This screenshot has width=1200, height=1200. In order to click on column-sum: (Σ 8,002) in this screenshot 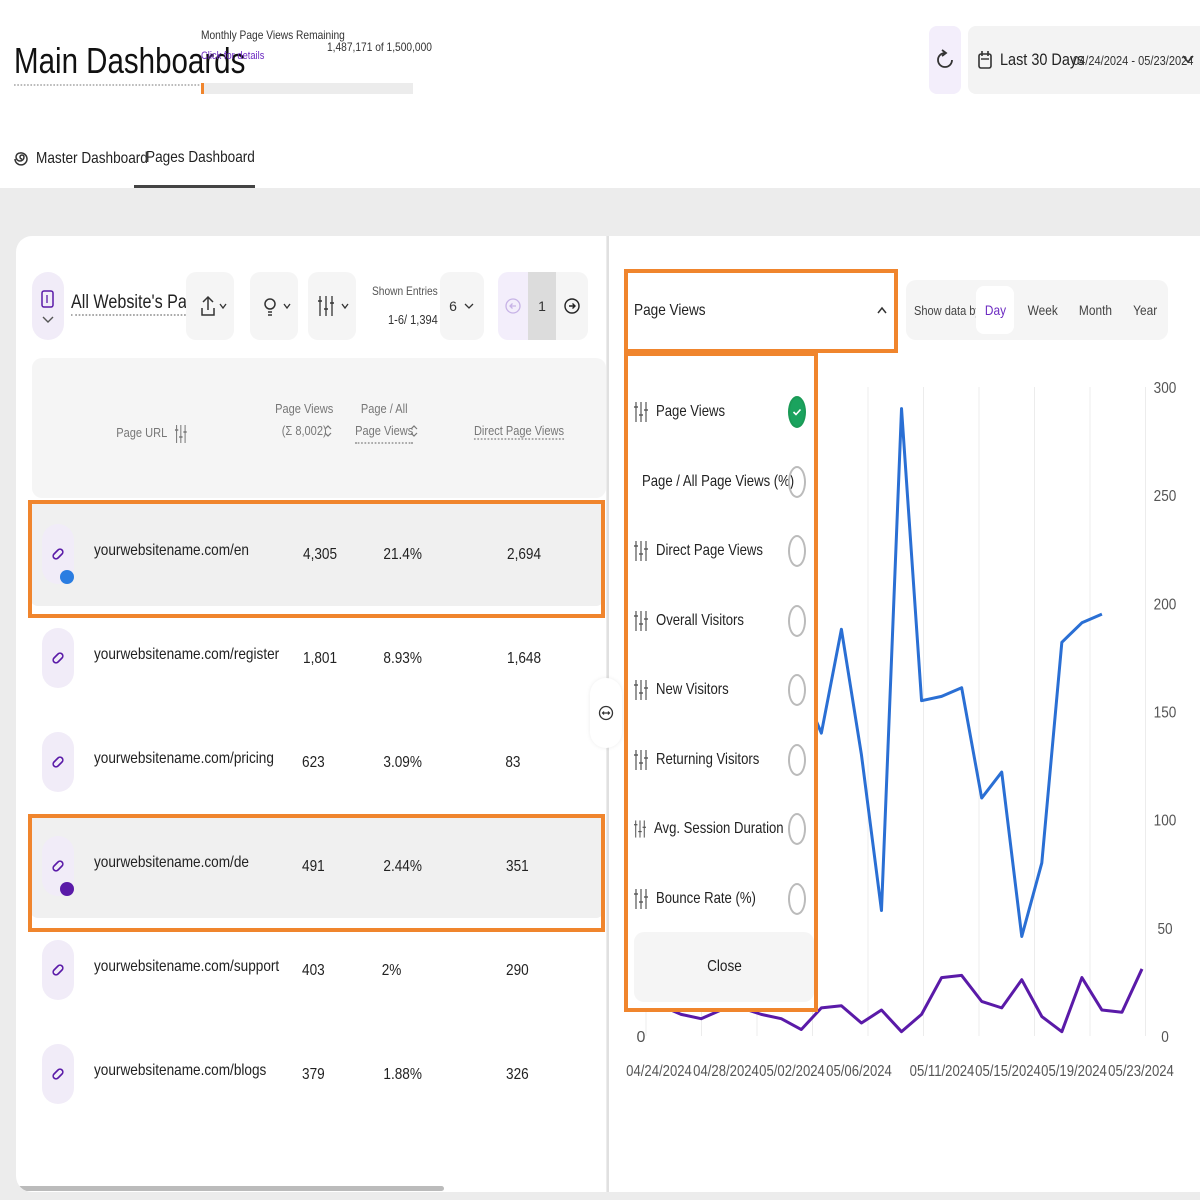, I will do `click(304, 431)`.